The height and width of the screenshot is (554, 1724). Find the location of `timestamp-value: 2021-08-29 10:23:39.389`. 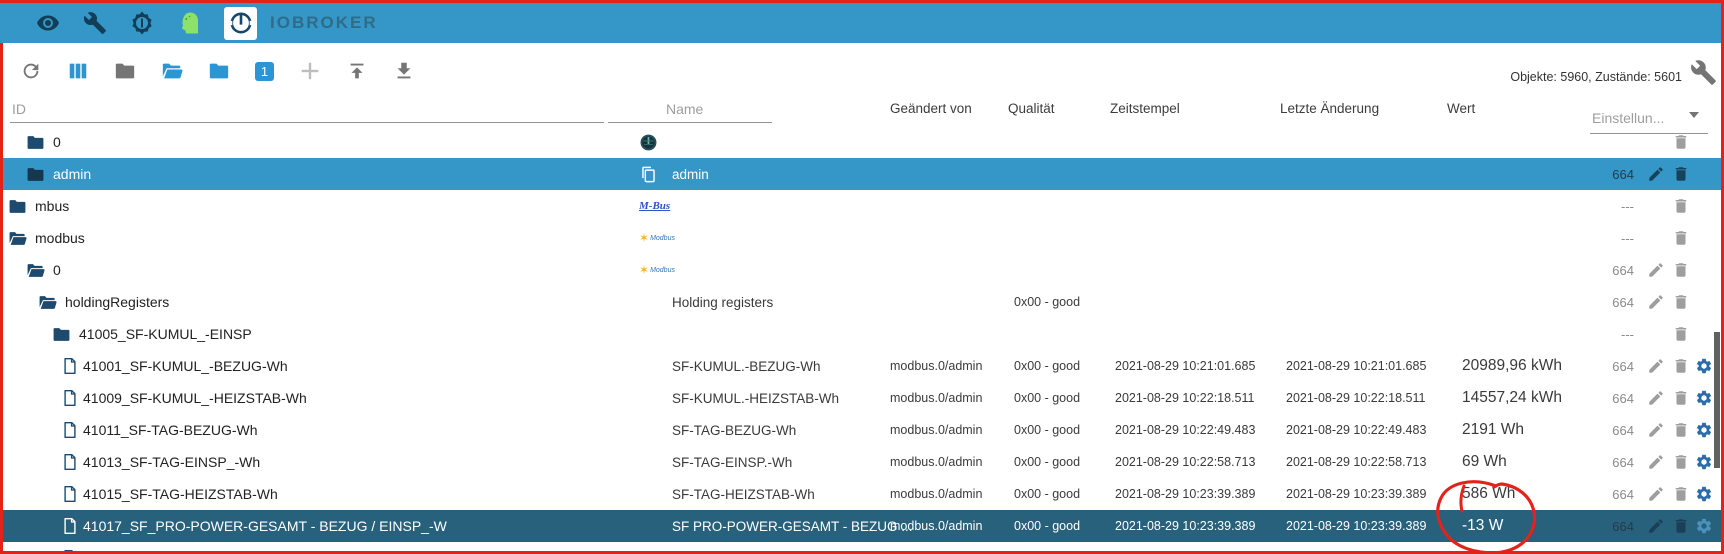

timestamp-value: 2021-08-29 10:23:39.389 is located at coordinates (1185, 494).